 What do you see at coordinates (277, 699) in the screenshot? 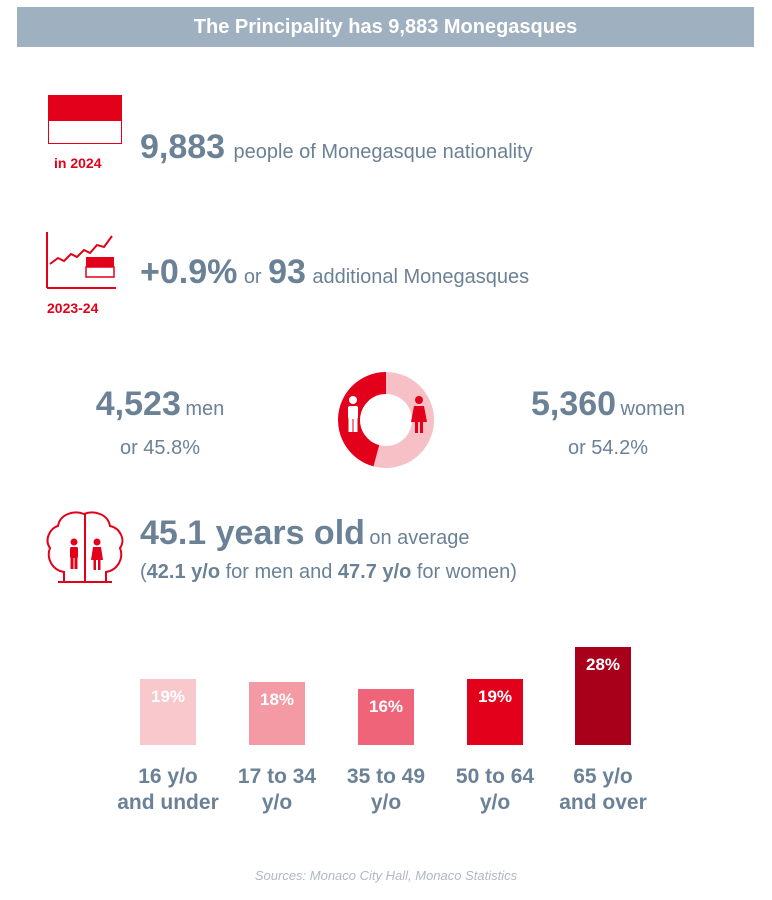
I see `bar-value-label-1: 18%` at bounding box center [277, 699].